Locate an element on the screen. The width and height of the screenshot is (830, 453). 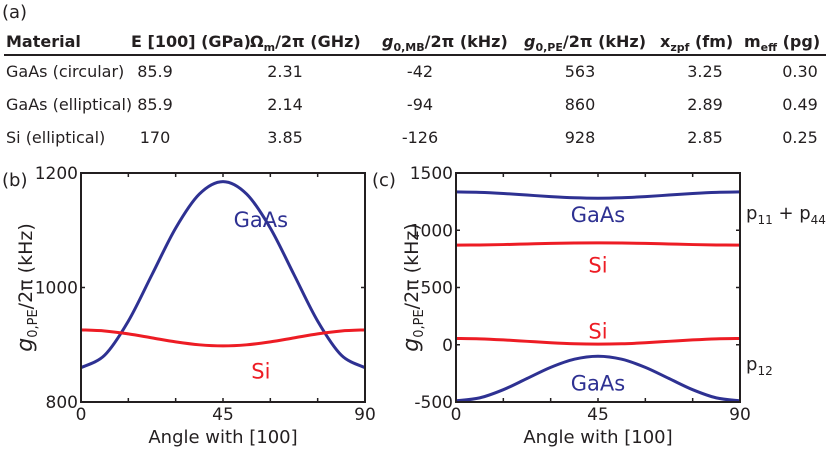
table-cell: -94 is located at coordinates (420, 104).